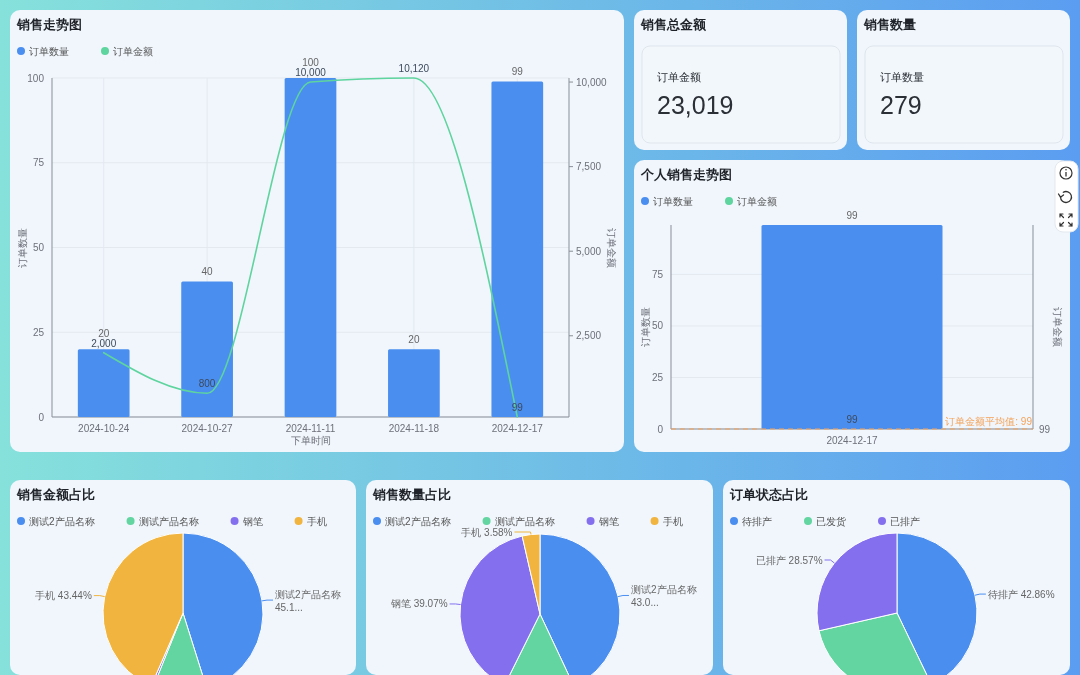 The width and height of the screenshot is (1080, 675). What do you see at coordinates (1045, 429) in the screenshot?
I see `text: 99` at bounding box center [1045, 429].